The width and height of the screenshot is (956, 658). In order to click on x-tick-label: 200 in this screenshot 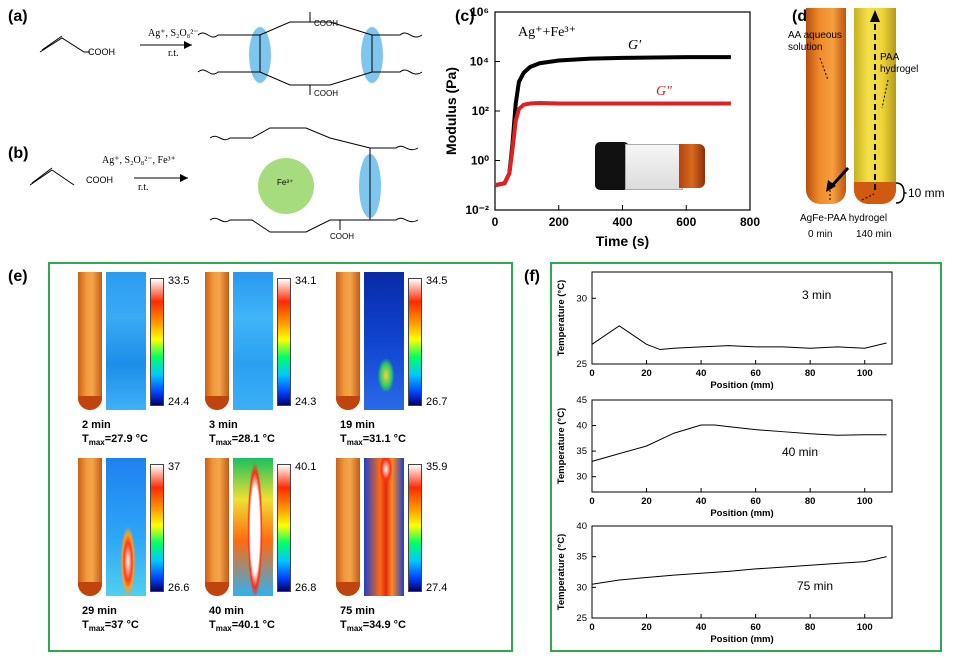, I will do `click(559, 222)`.